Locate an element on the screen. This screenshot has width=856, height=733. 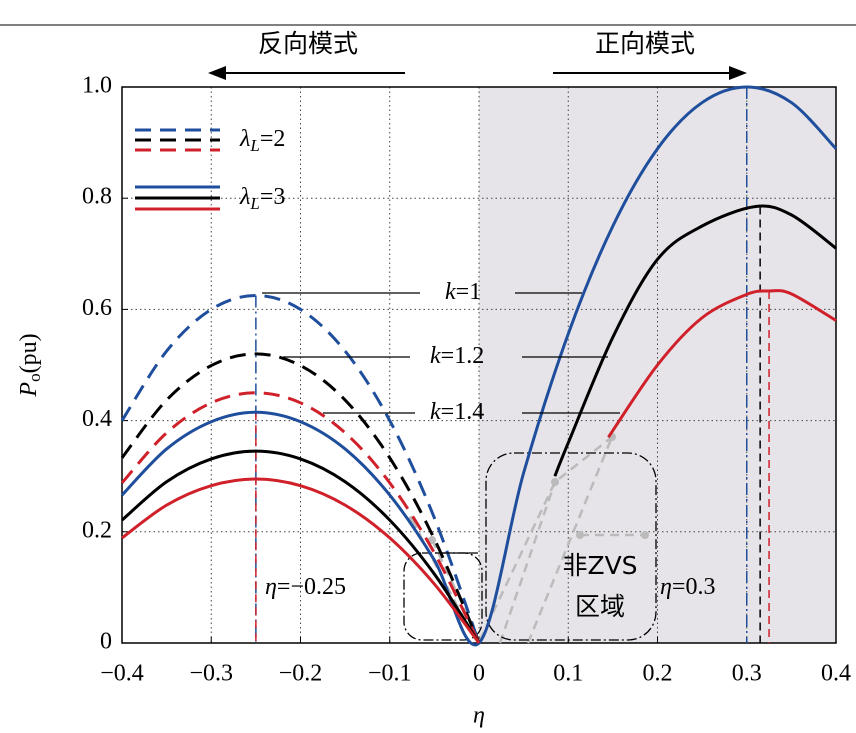
y-tick-label: 0.6 is located at coordinates (97, 308).